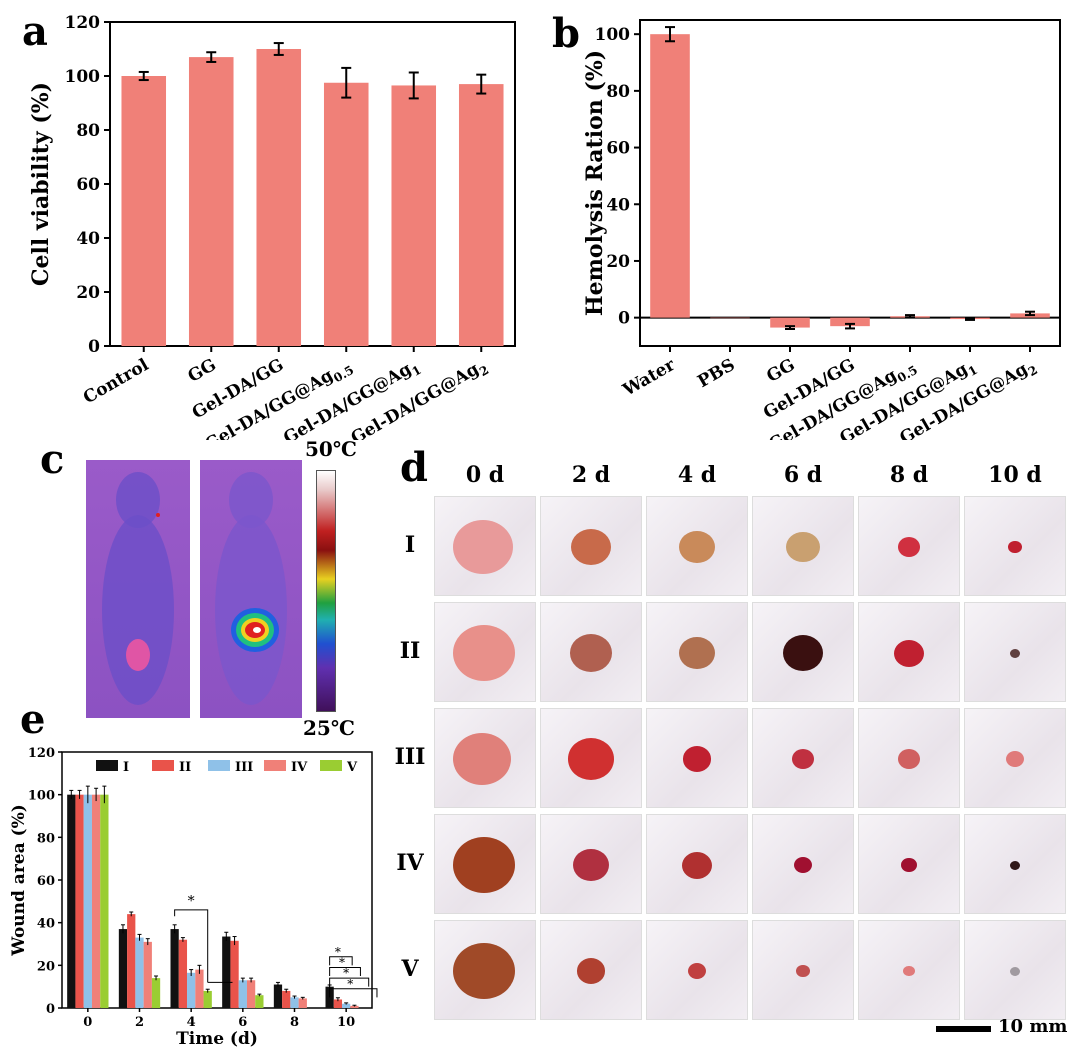 The height and width of the screenshot is (1048, 1080). I want to click on bar-Gel-DA/GG, so click(850, 322).